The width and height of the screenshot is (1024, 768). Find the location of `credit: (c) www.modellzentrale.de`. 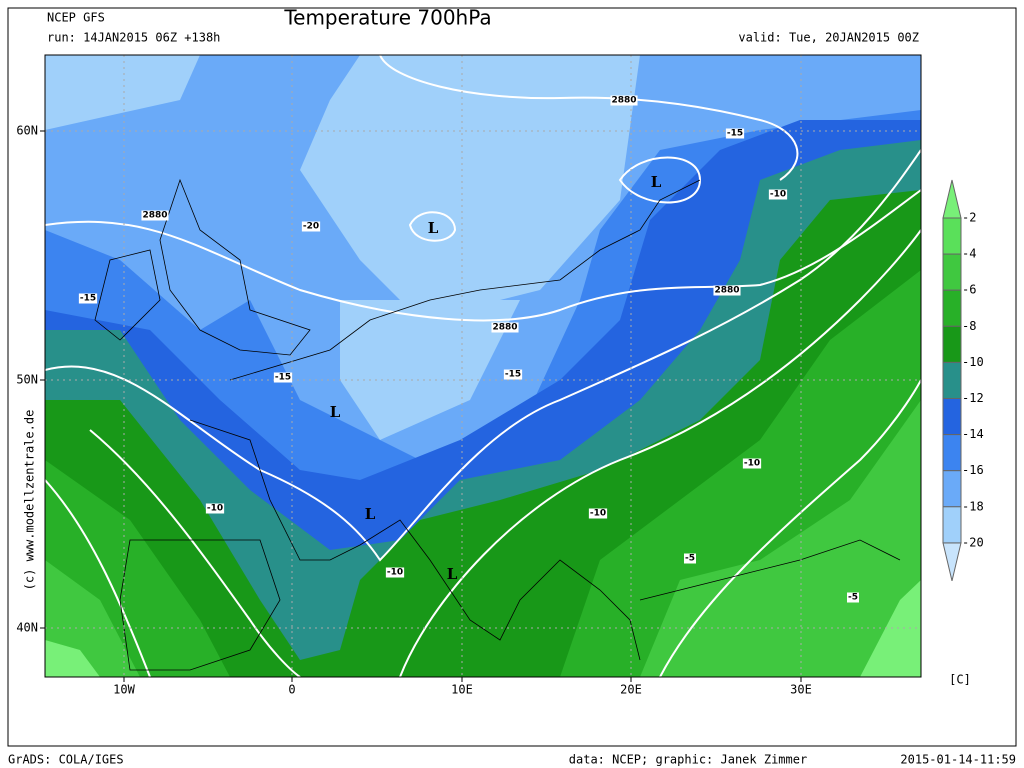

credit: (c) www.modellzentrale.de is located at coordinates (30, 500).